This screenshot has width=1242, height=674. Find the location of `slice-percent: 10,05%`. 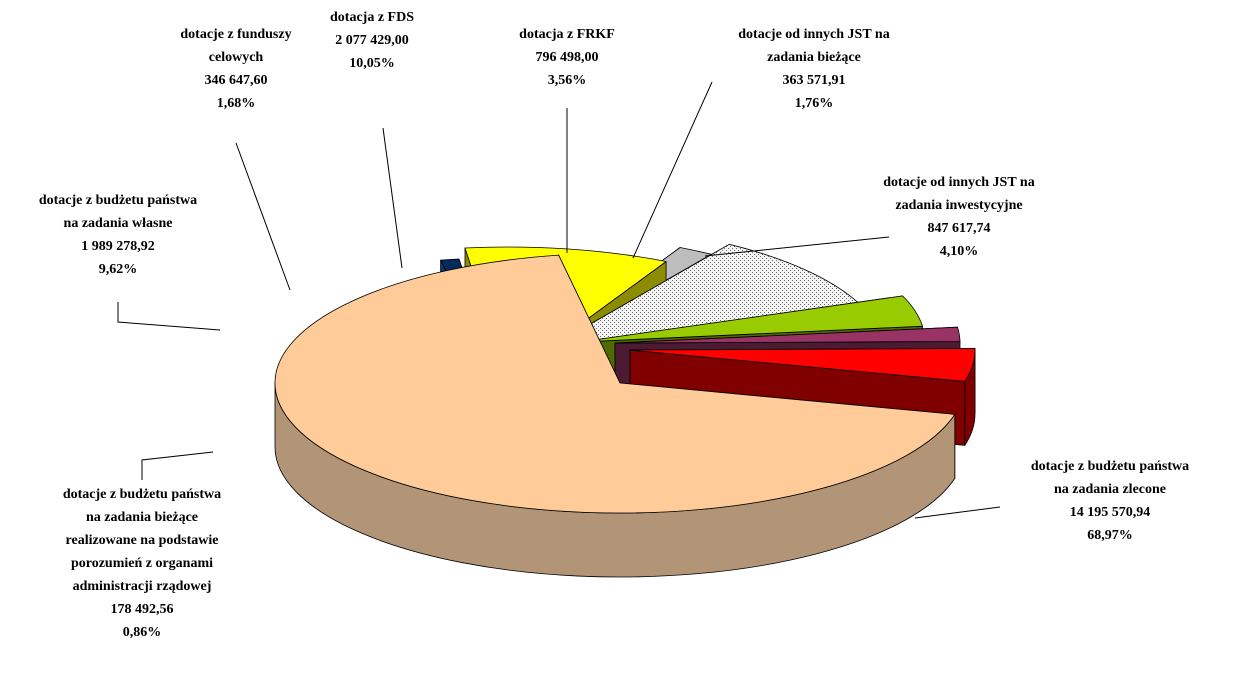

slice-percent: 10,05% is located at coordinates (372, 63).